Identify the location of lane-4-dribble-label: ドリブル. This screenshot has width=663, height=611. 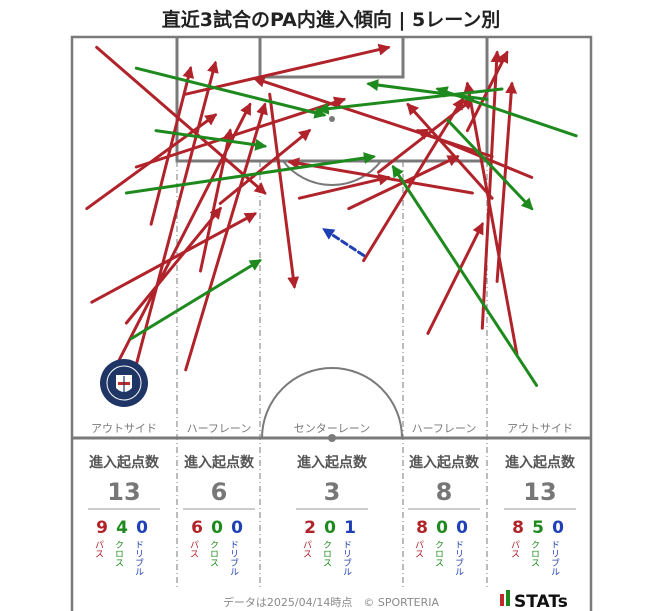
(458, 558).